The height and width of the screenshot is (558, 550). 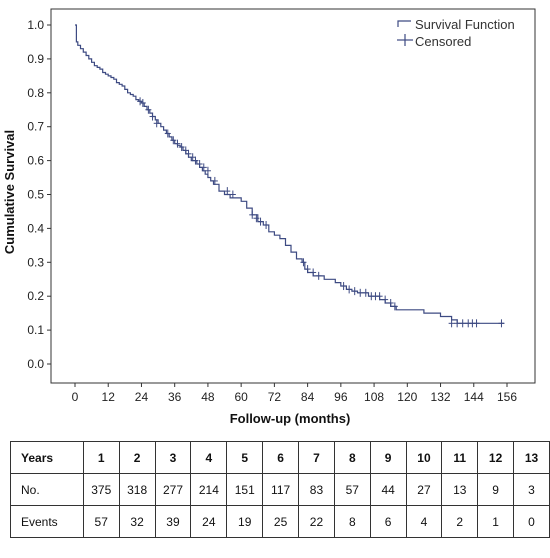 I want to click on risk-table-cell: 25, so click(x=281, y=521).